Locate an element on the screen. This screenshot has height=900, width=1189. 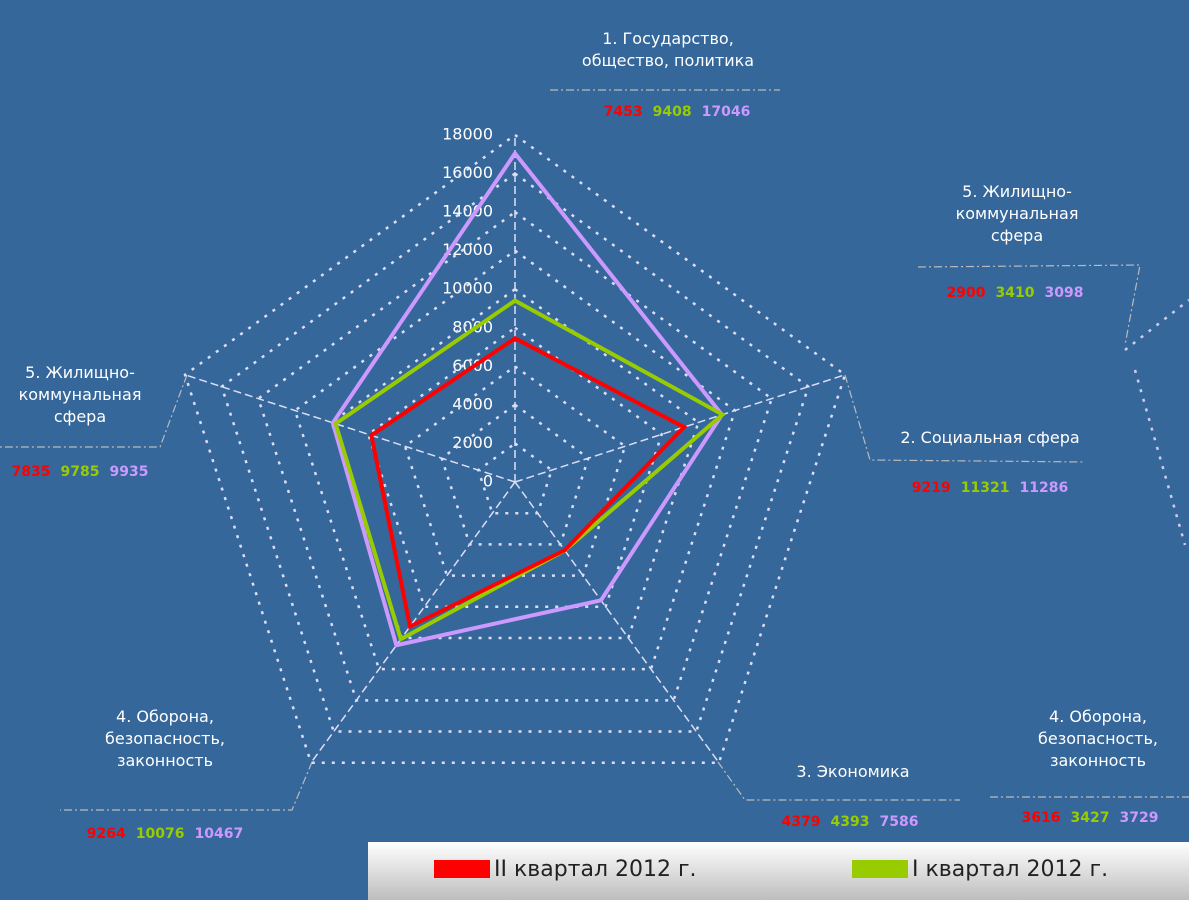
legend-label: I квартал 2012 г. is located at coordinates (1010, 869).